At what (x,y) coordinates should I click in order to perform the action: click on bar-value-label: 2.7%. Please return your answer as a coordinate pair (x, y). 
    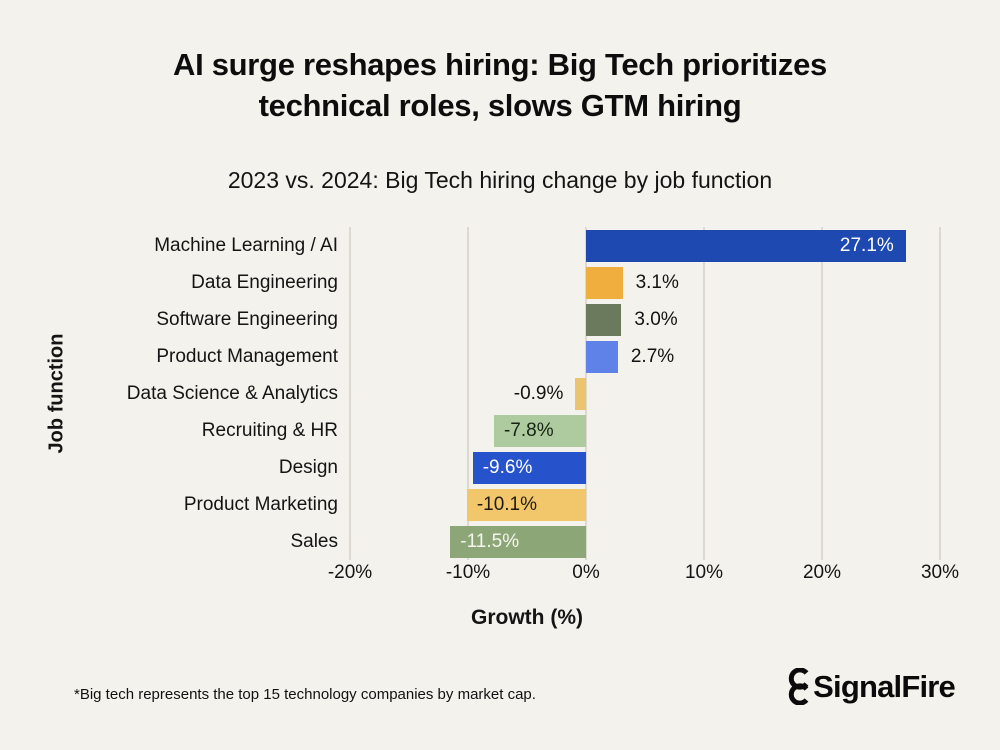
    Looking at the image, I should click on (652, 356).